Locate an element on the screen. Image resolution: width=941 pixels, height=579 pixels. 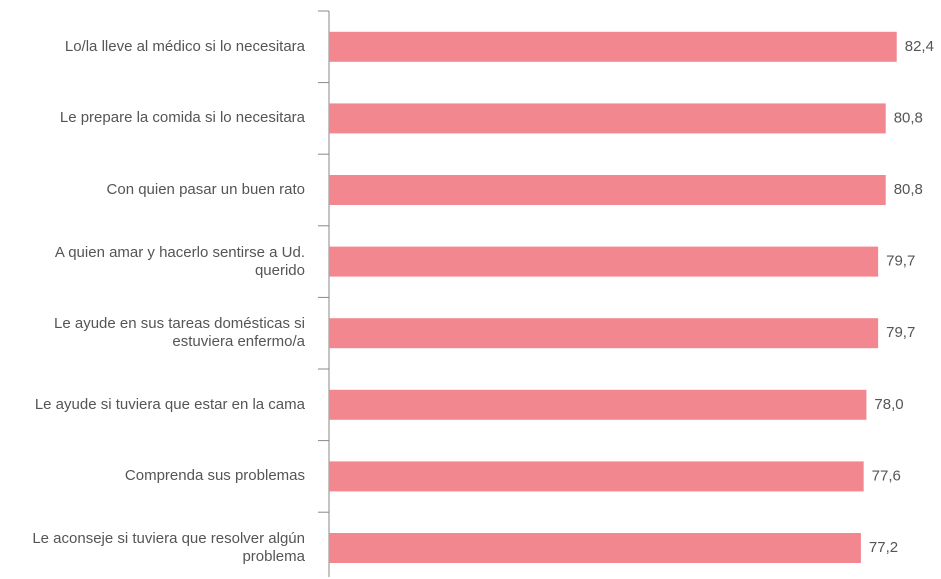
value-label: 77,2 is located at coordinates (883, 547).